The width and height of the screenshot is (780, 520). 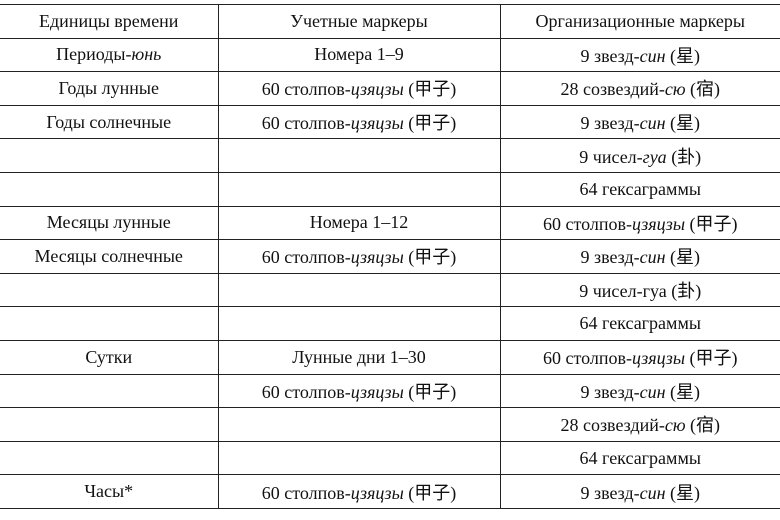 What do you see at coordinates (611, 156) in the screenshot?
I see `text: 9 чисел-` at bounding box center [611, 156].